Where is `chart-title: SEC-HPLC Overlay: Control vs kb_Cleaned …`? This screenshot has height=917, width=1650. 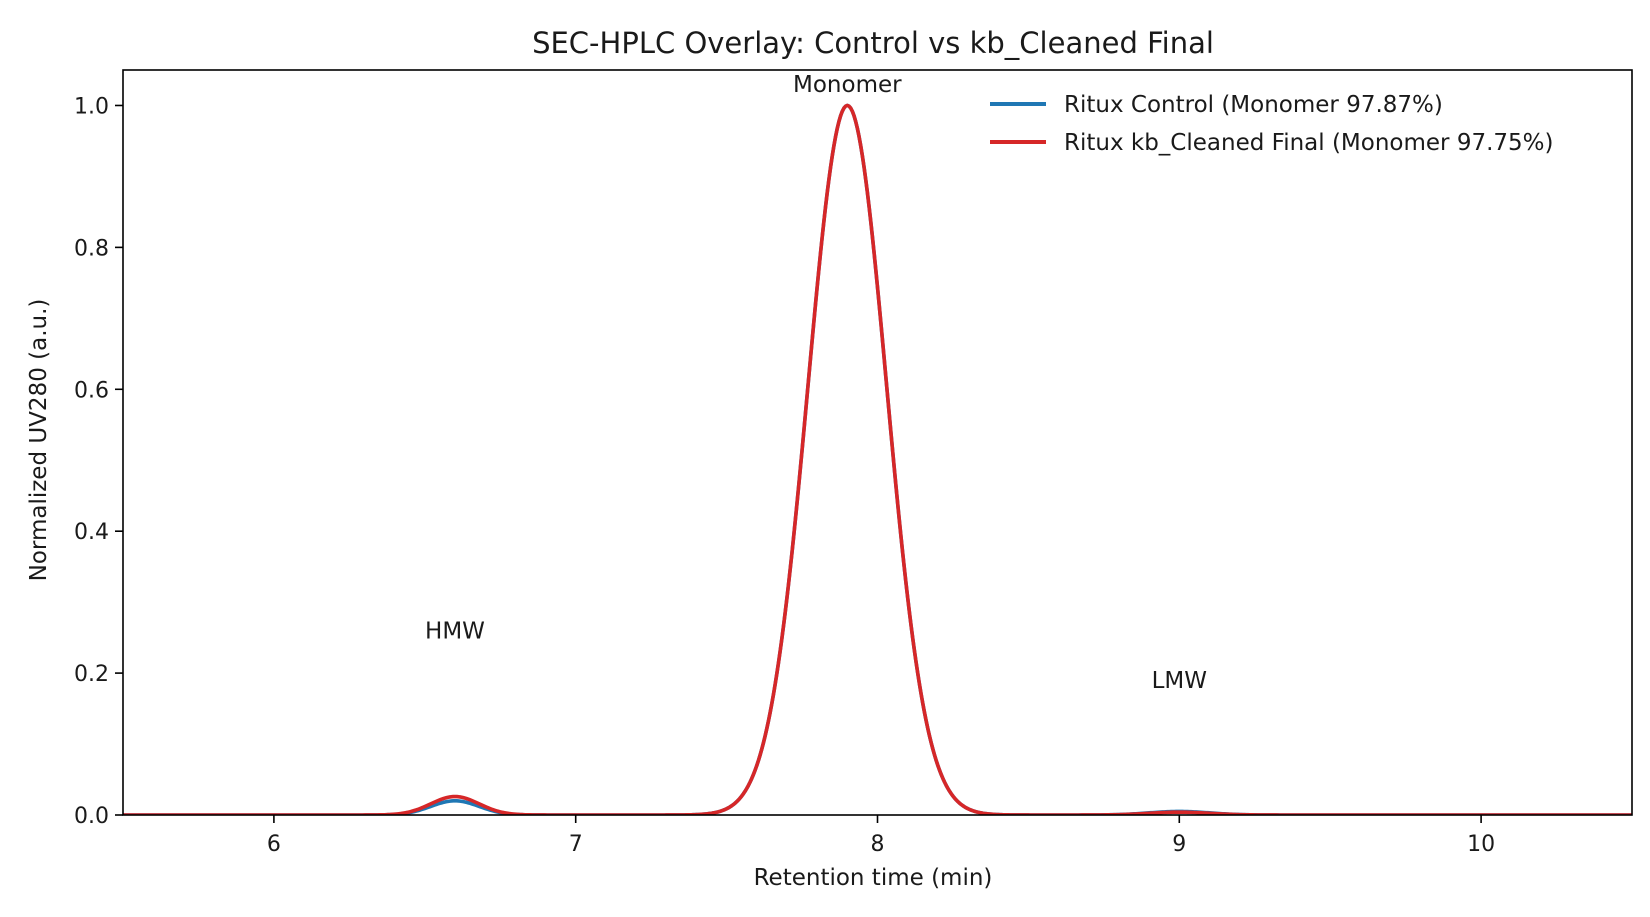
chart-title: SEC-HPLC Overlay: Control vs kb_Cleaned … is located at coordinates (873, 43).